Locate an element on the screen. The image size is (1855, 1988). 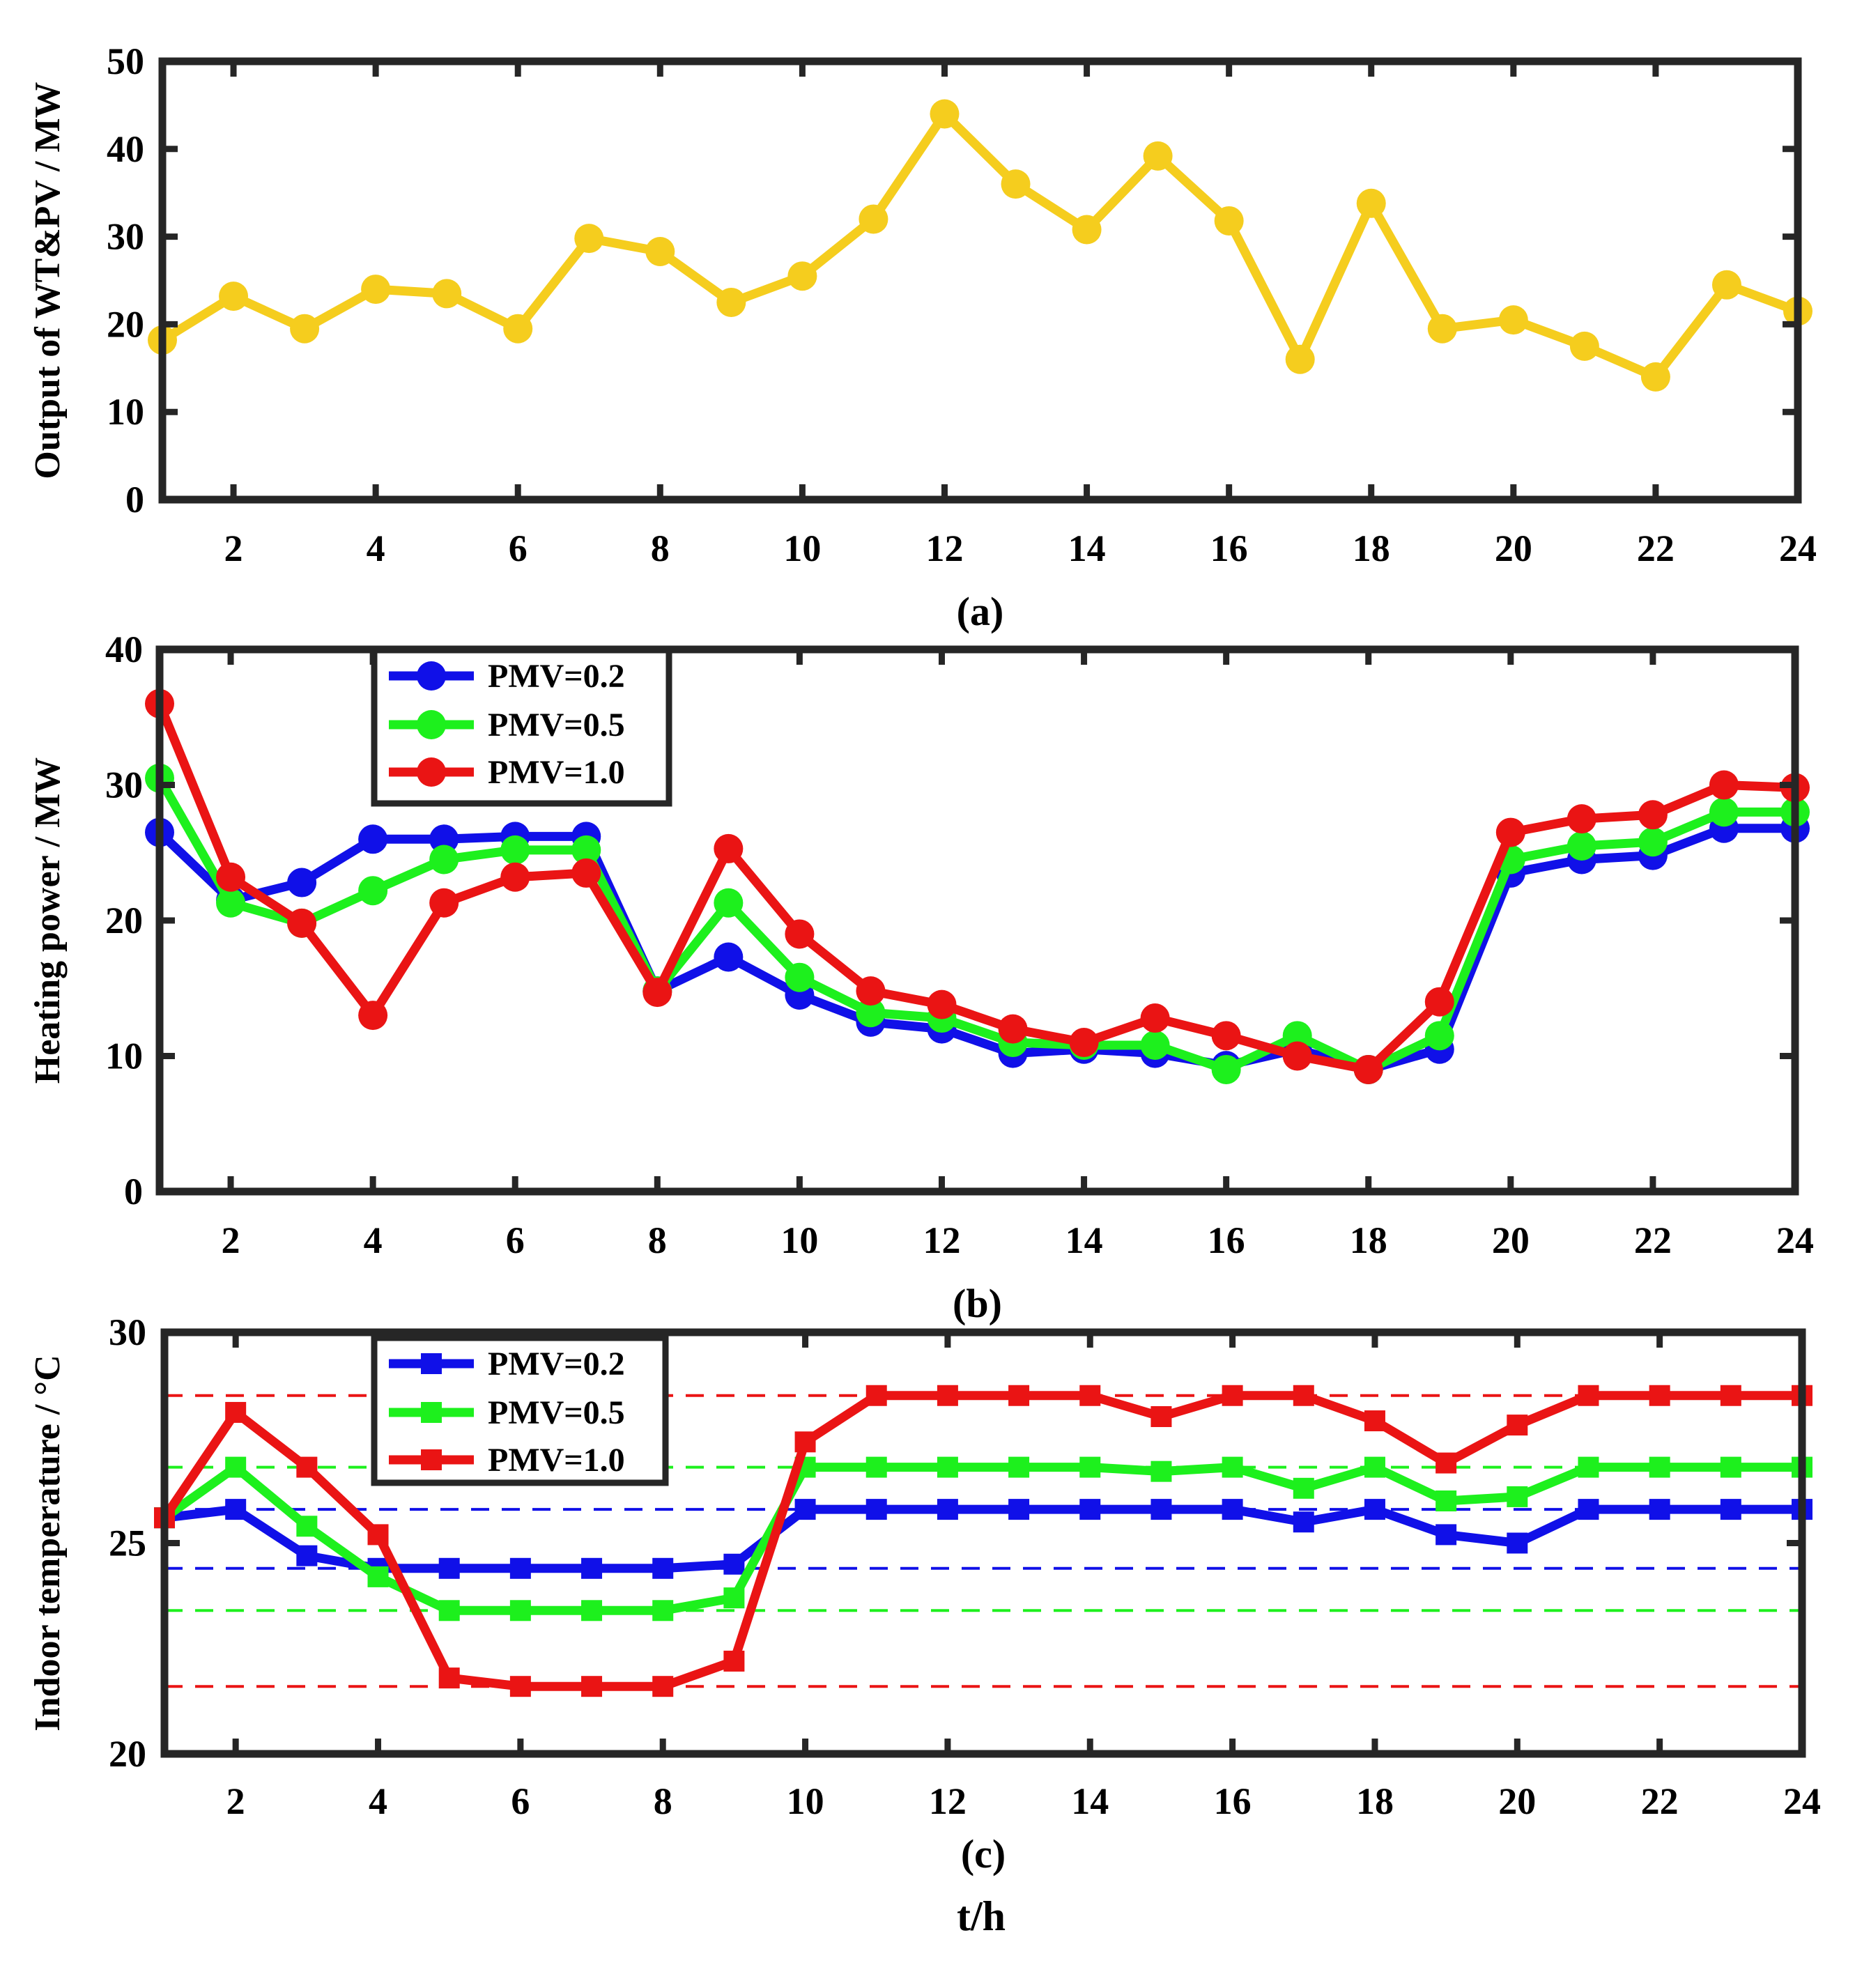
y-tick-label: 50 is located at coordinates (125, 61).